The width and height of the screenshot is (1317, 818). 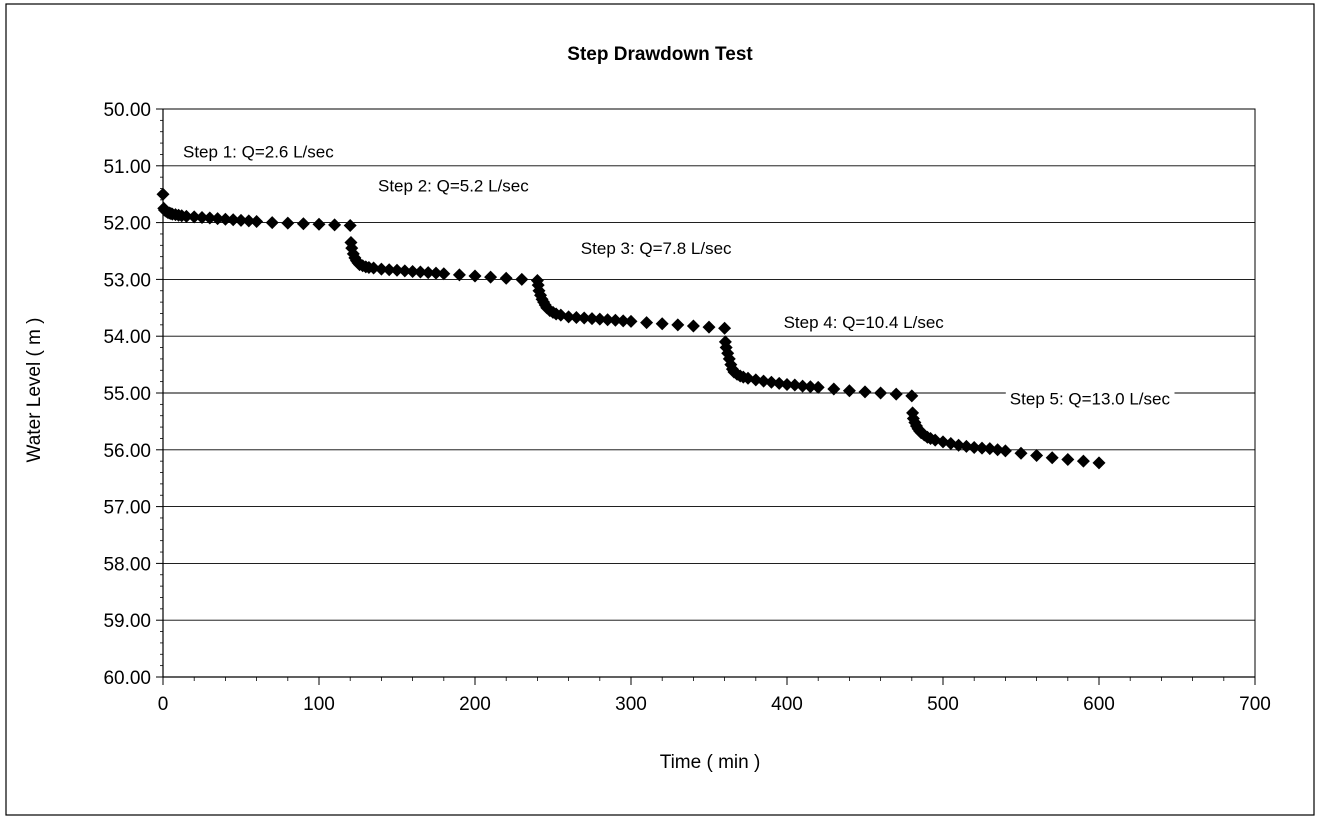 What do you see at coordinates (34, 390) in the screenshot?
I see `y-axis-label: Water Level ( m )` at bounding box center [34, 390].